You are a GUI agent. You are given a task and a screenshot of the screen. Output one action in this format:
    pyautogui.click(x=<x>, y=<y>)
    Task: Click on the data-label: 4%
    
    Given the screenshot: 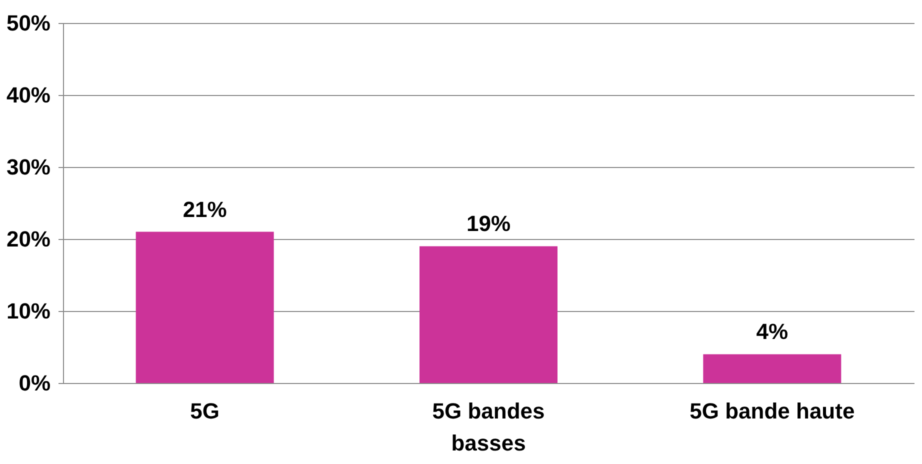 What is the action you would take?
    pyautogui.click(x=772, y=331)
    